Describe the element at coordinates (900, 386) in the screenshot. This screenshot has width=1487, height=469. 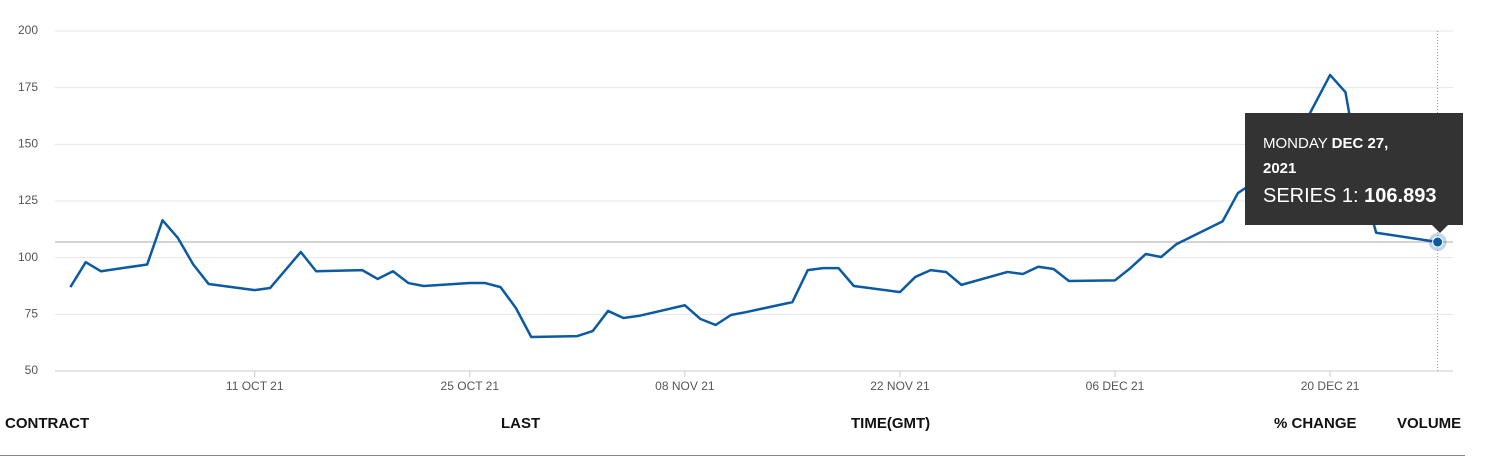
I see `x-tick-label: 22 NOV 21` at that location.